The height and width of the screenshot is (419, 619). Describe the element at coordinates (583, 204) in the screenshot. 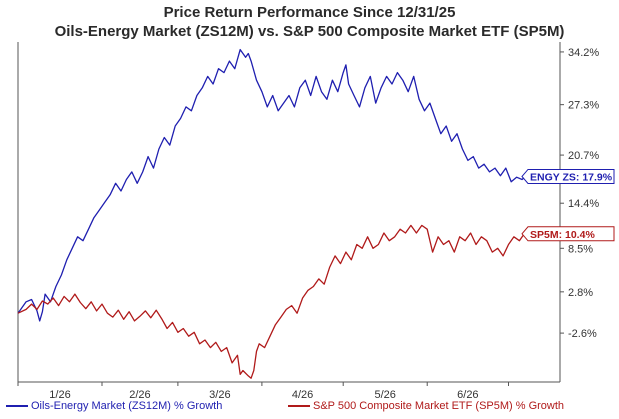

I see `y-tick-label: 14.4%` at that location.